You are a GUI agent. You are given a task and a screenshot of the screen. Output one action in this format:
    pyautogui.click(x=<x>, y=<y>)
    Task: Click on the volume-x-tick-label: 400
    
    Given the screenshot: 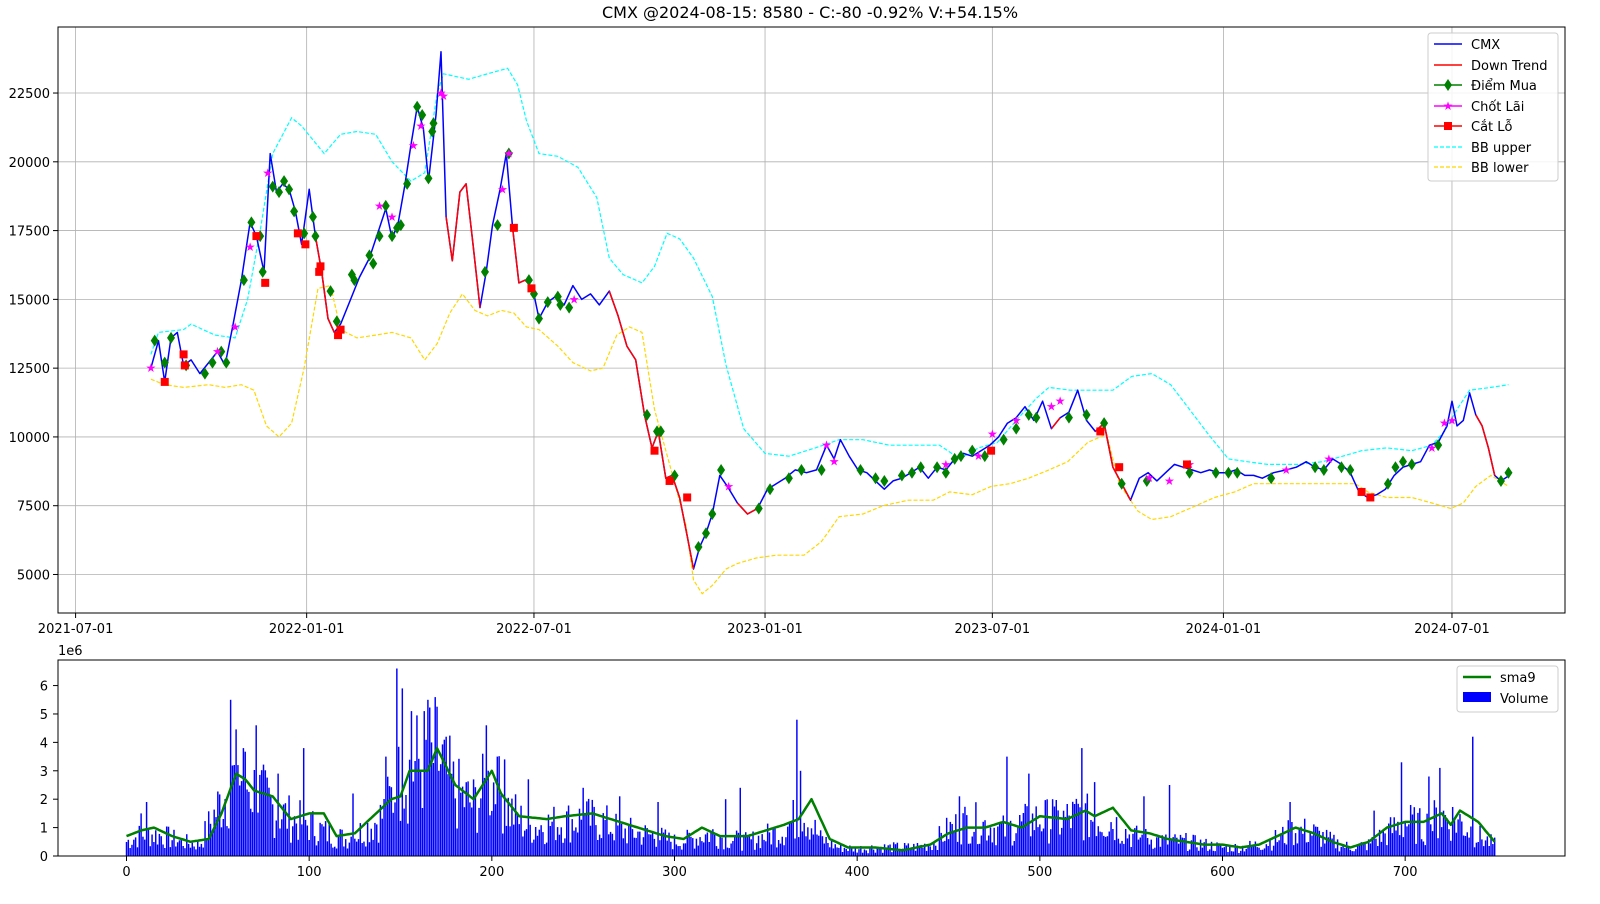 What is the action you would take?
    pyautogui.click(x=857, y=872)
    